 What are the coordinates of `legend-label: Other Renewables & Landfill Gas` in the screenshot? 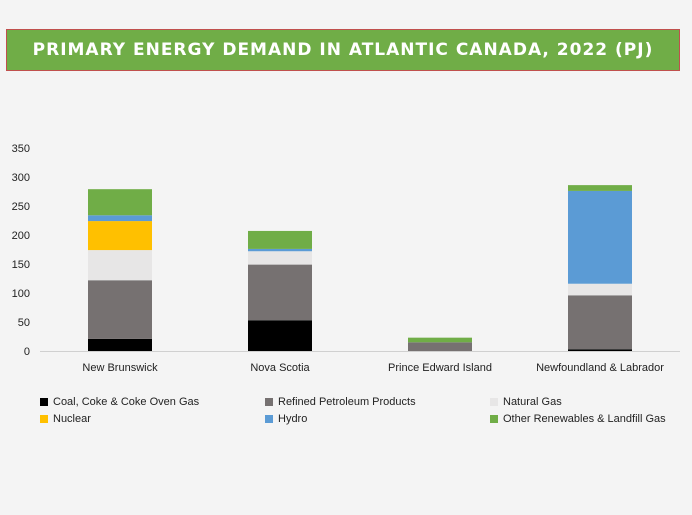 It's located at (584, 419).